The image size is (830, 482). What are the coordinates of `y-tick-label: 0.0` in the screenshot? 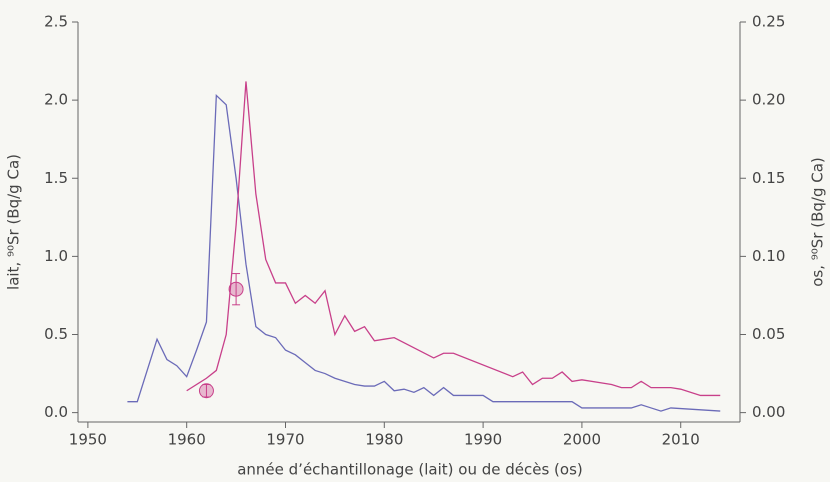 It's located at (56, 412).